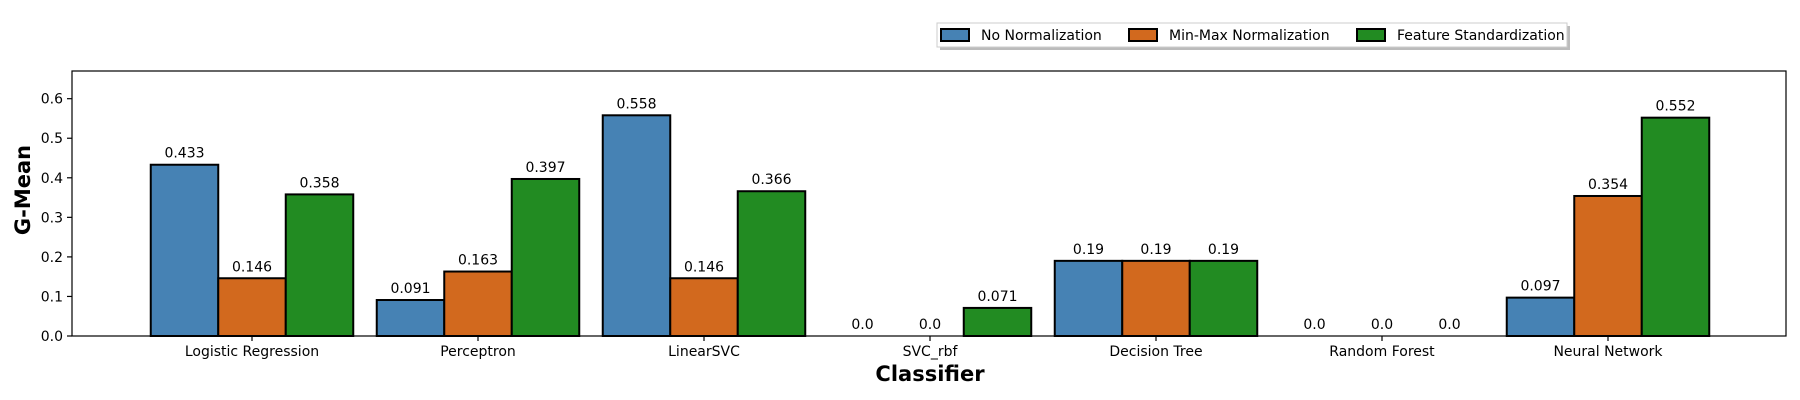 This screenshot has height=400, width=1800. I want to click on legend-label: Min-Max Normalization, so click(1249, 36).